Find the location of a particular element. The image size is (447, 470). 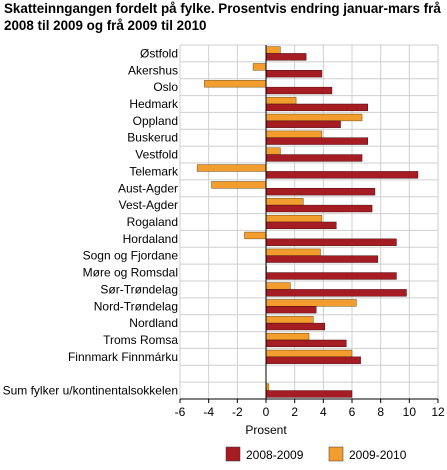

category-label: Oslo is located at coordinates (165, 87).